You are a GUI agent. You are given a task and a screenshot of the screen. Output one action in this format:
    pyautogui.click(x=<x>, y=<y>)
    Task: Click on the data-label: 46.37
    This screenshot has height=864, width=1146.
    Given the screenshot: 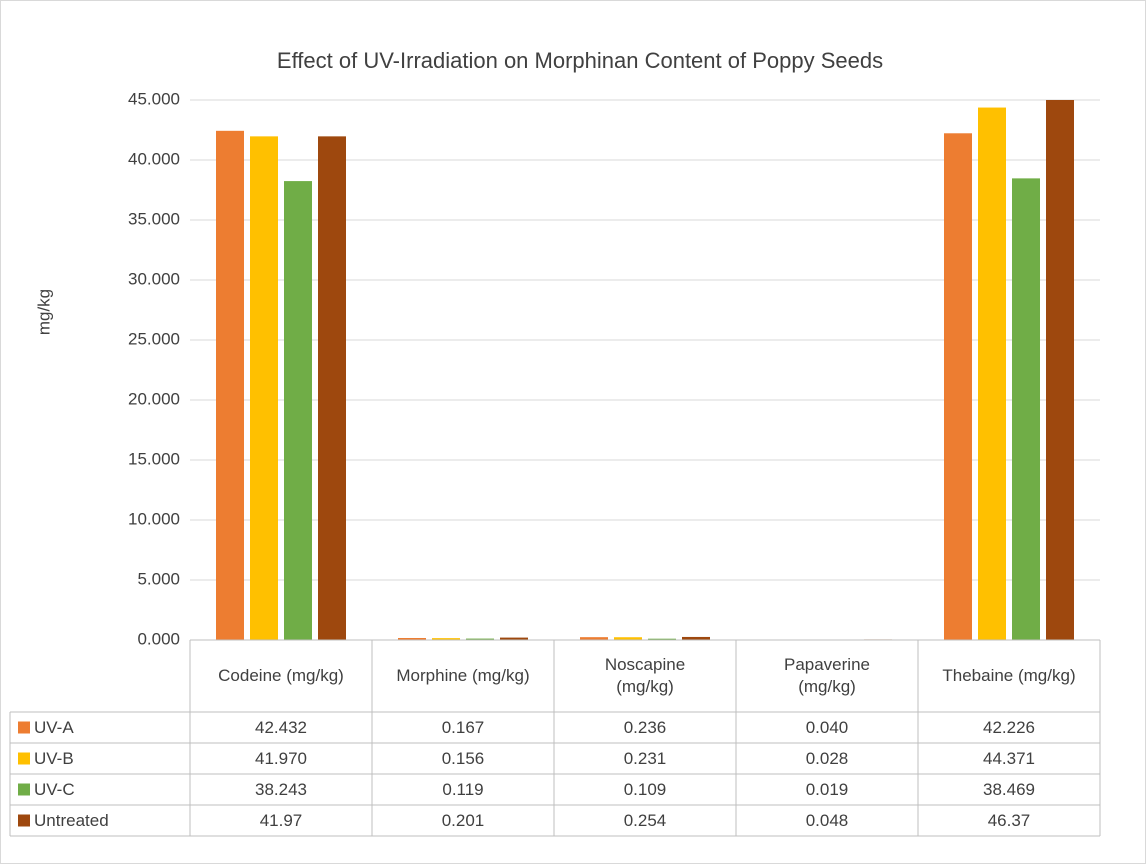 What is the action you would take?
    pyautogui.click(x=1009, y=820)
    